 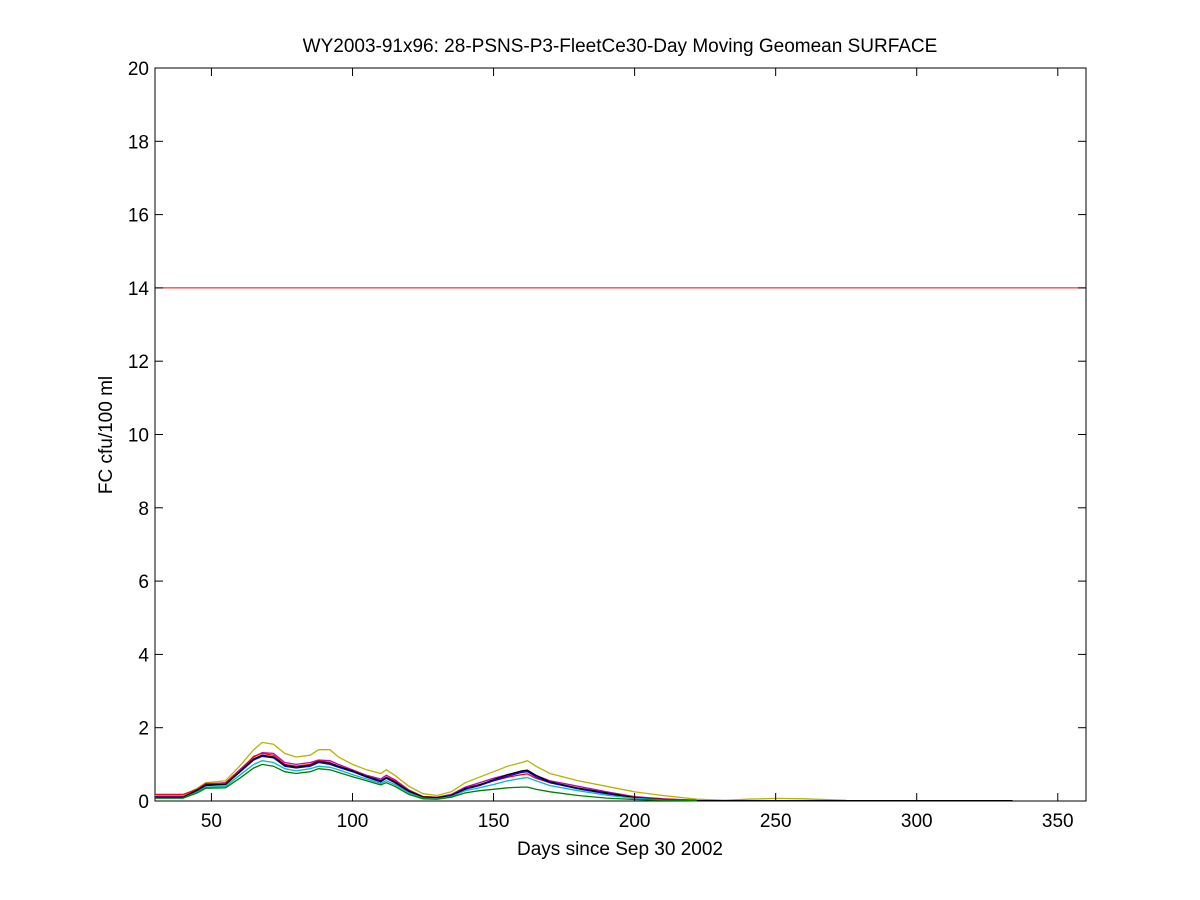 I want to click on y-tick-label: 16, so click(x=138, y=216).